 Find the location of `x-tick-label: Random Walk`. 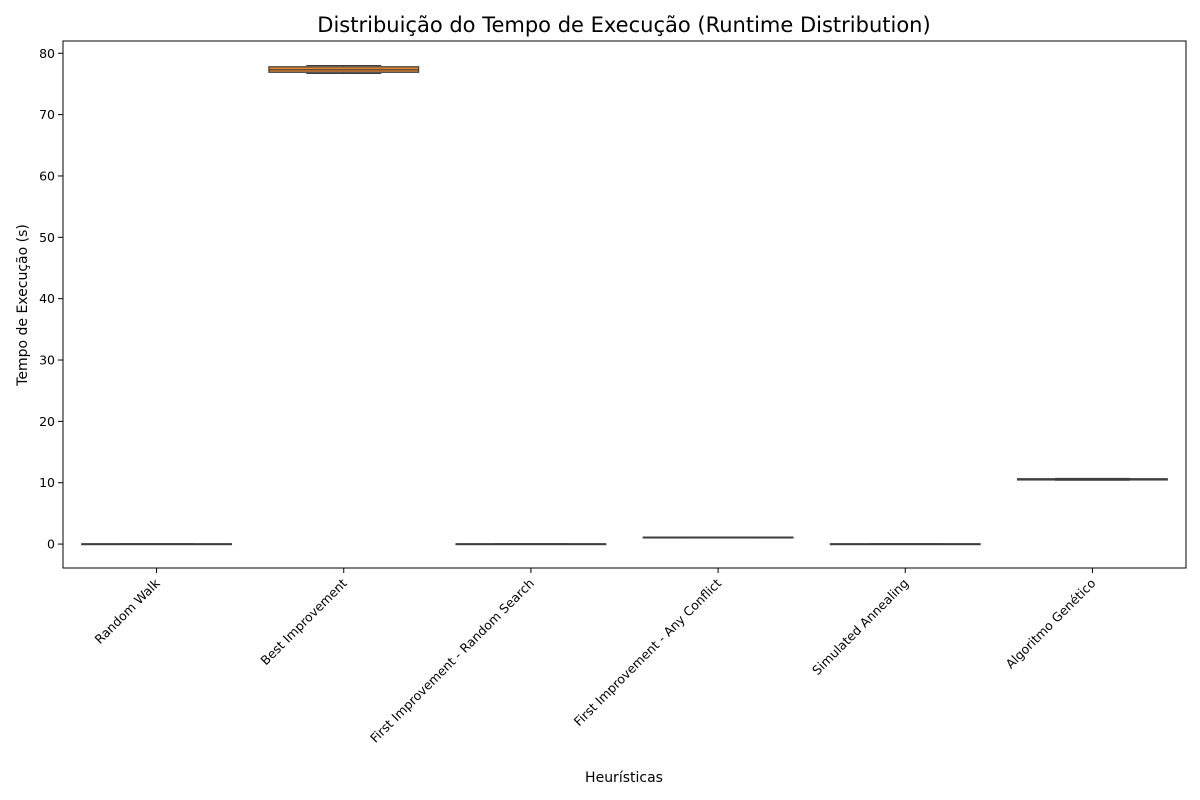

x-tick-label: Random Walk is located at coordinates (128, 611).